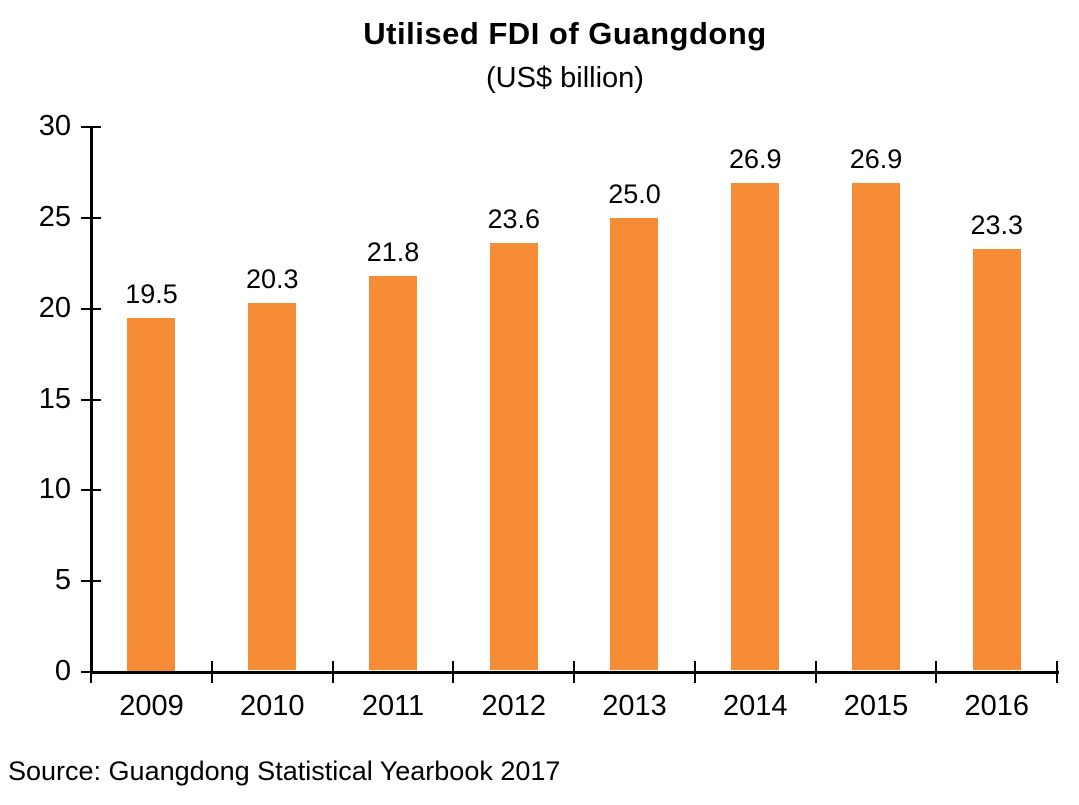 The image size is (1079, 805). I want to click on x-tick-label: 2012, so click(513, 706).